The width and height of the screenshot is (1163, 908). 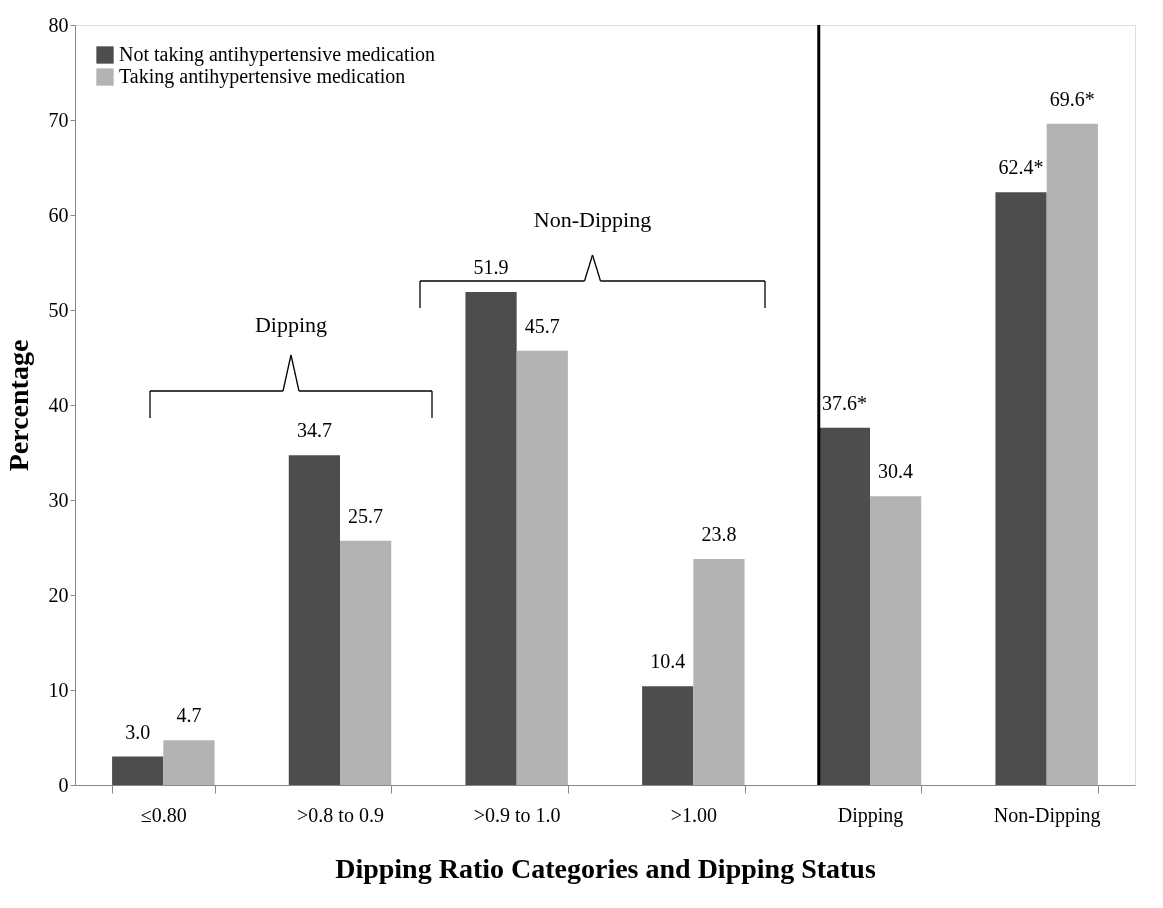 What do you see at coordinates (291, 324) in the screenshot?
I see `annotation: Dipping` at bounding box center [291, 324].